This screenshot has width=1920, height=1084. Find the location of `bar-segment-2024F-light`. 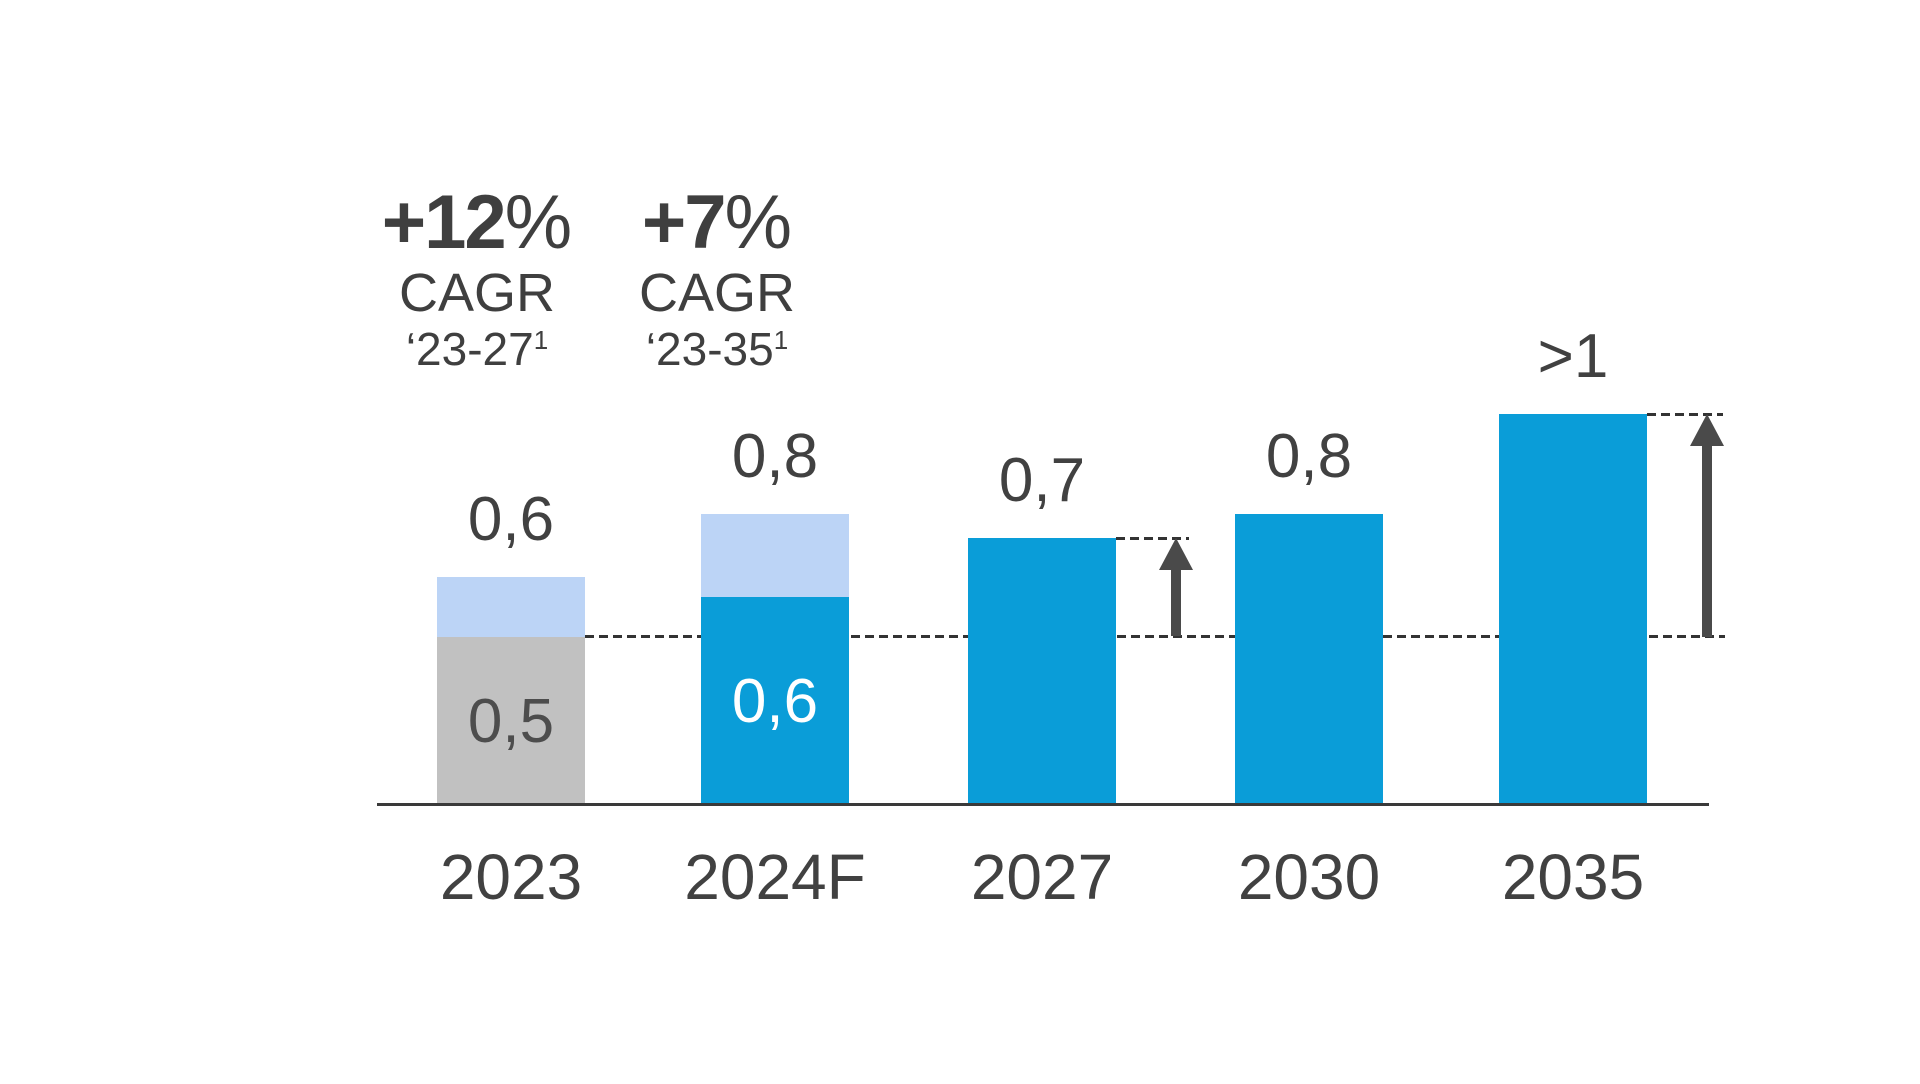

bar-segment-2024F-light is located at coordinates (775, 555).